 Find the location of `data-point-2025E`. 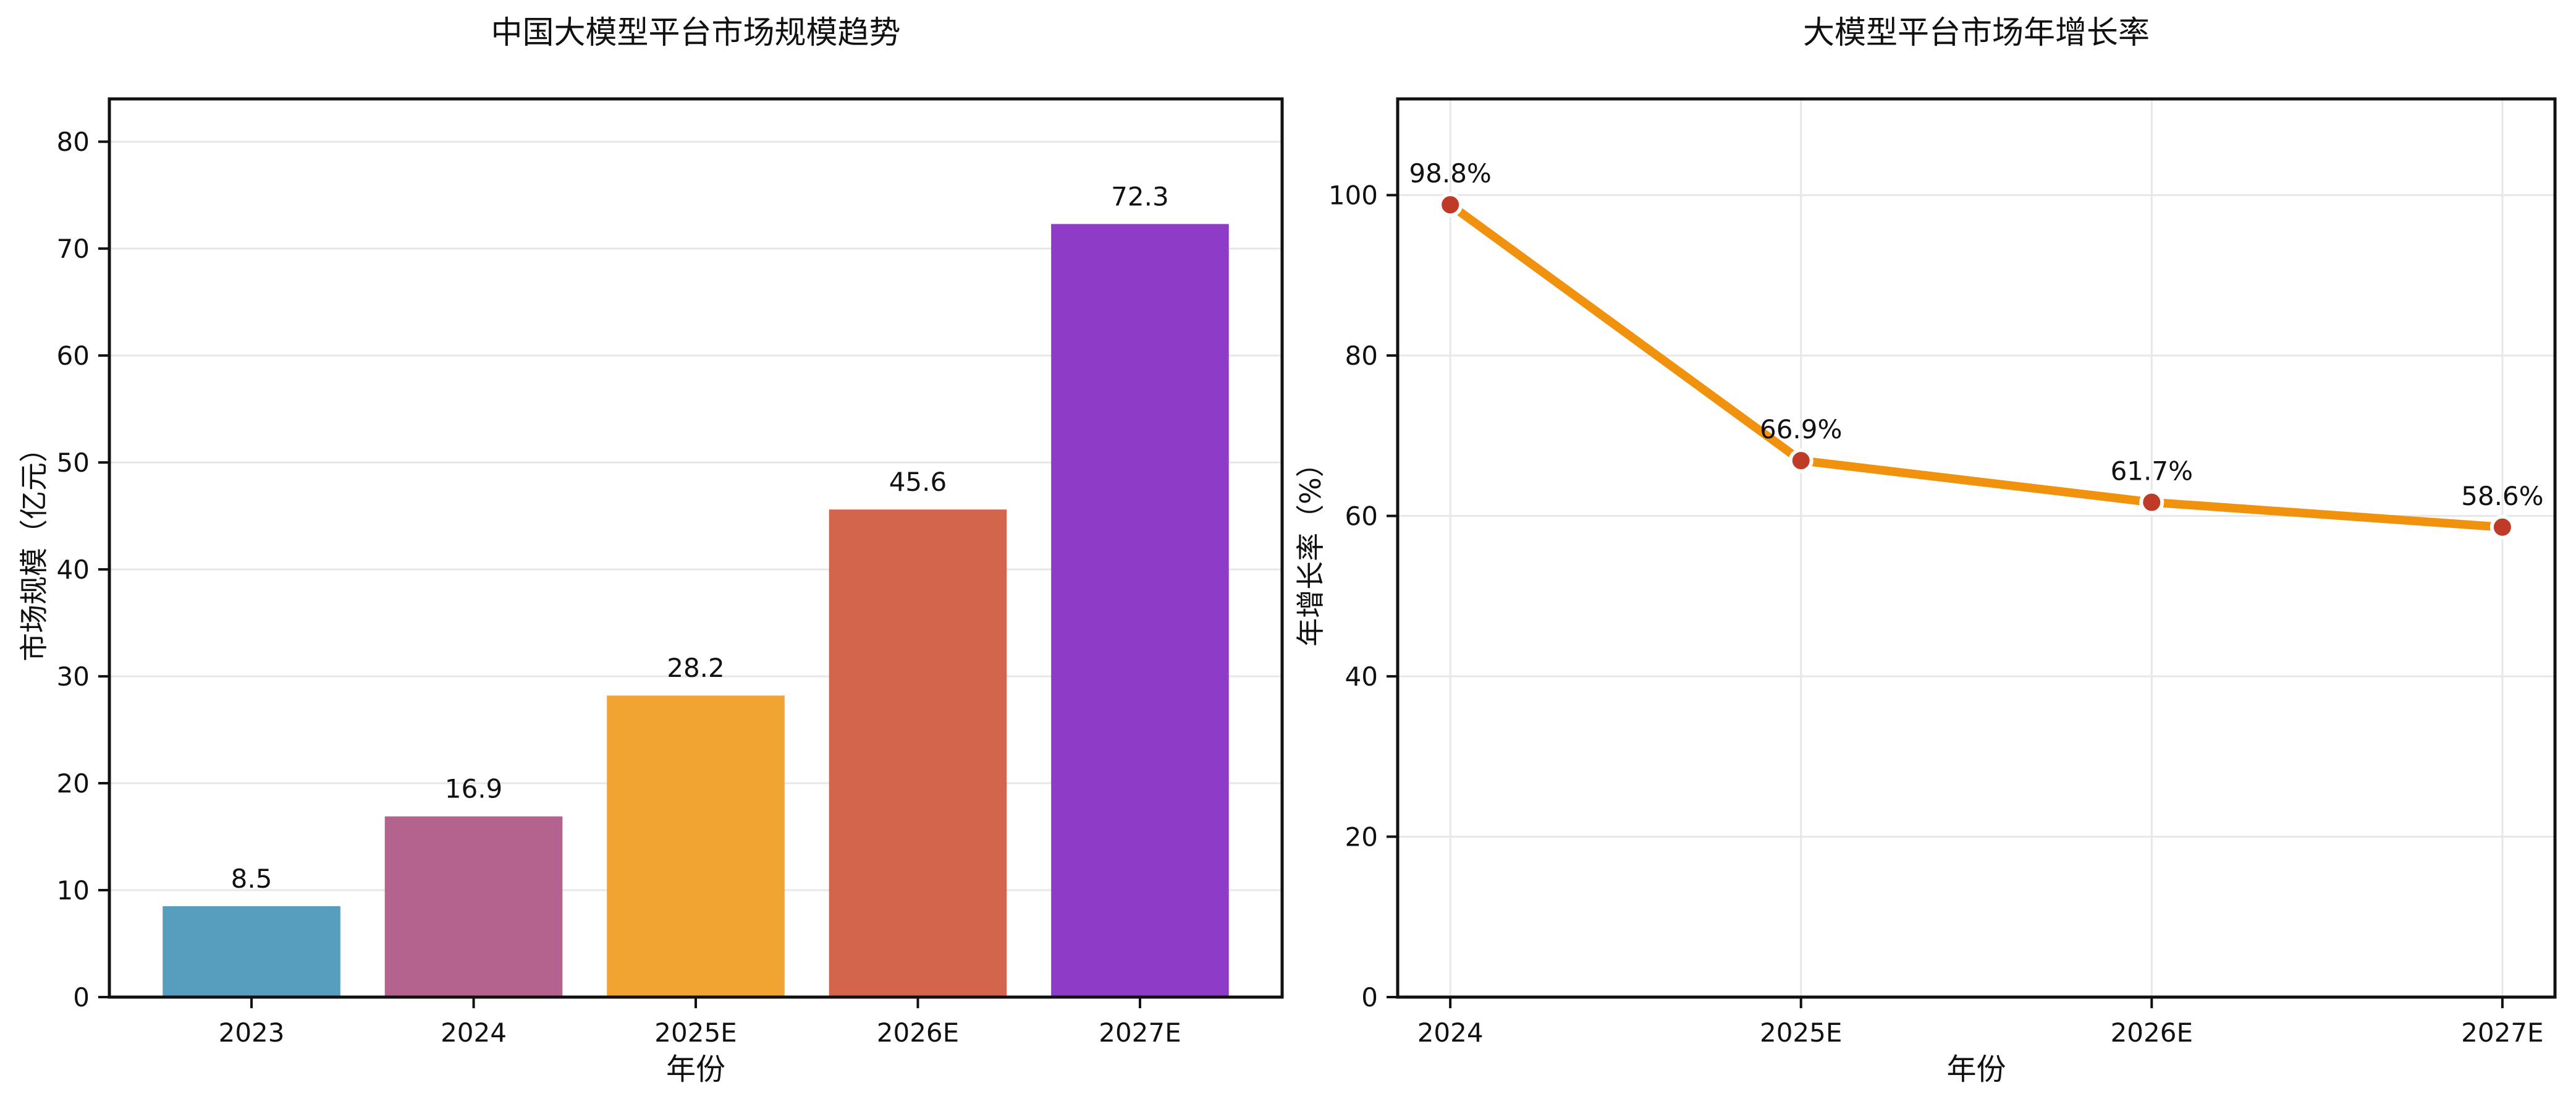

data-point-2025E is located at coordinates (1801, 461).